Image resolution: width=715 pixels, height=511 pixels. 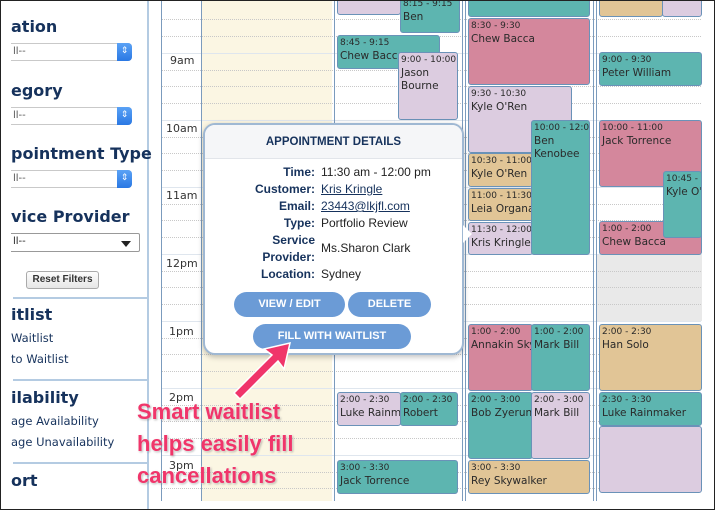 What do you see at coordinates (45, 397) in the screenshot?
I see `availability-section-heading: ilability` at bounding box center [45, 397].